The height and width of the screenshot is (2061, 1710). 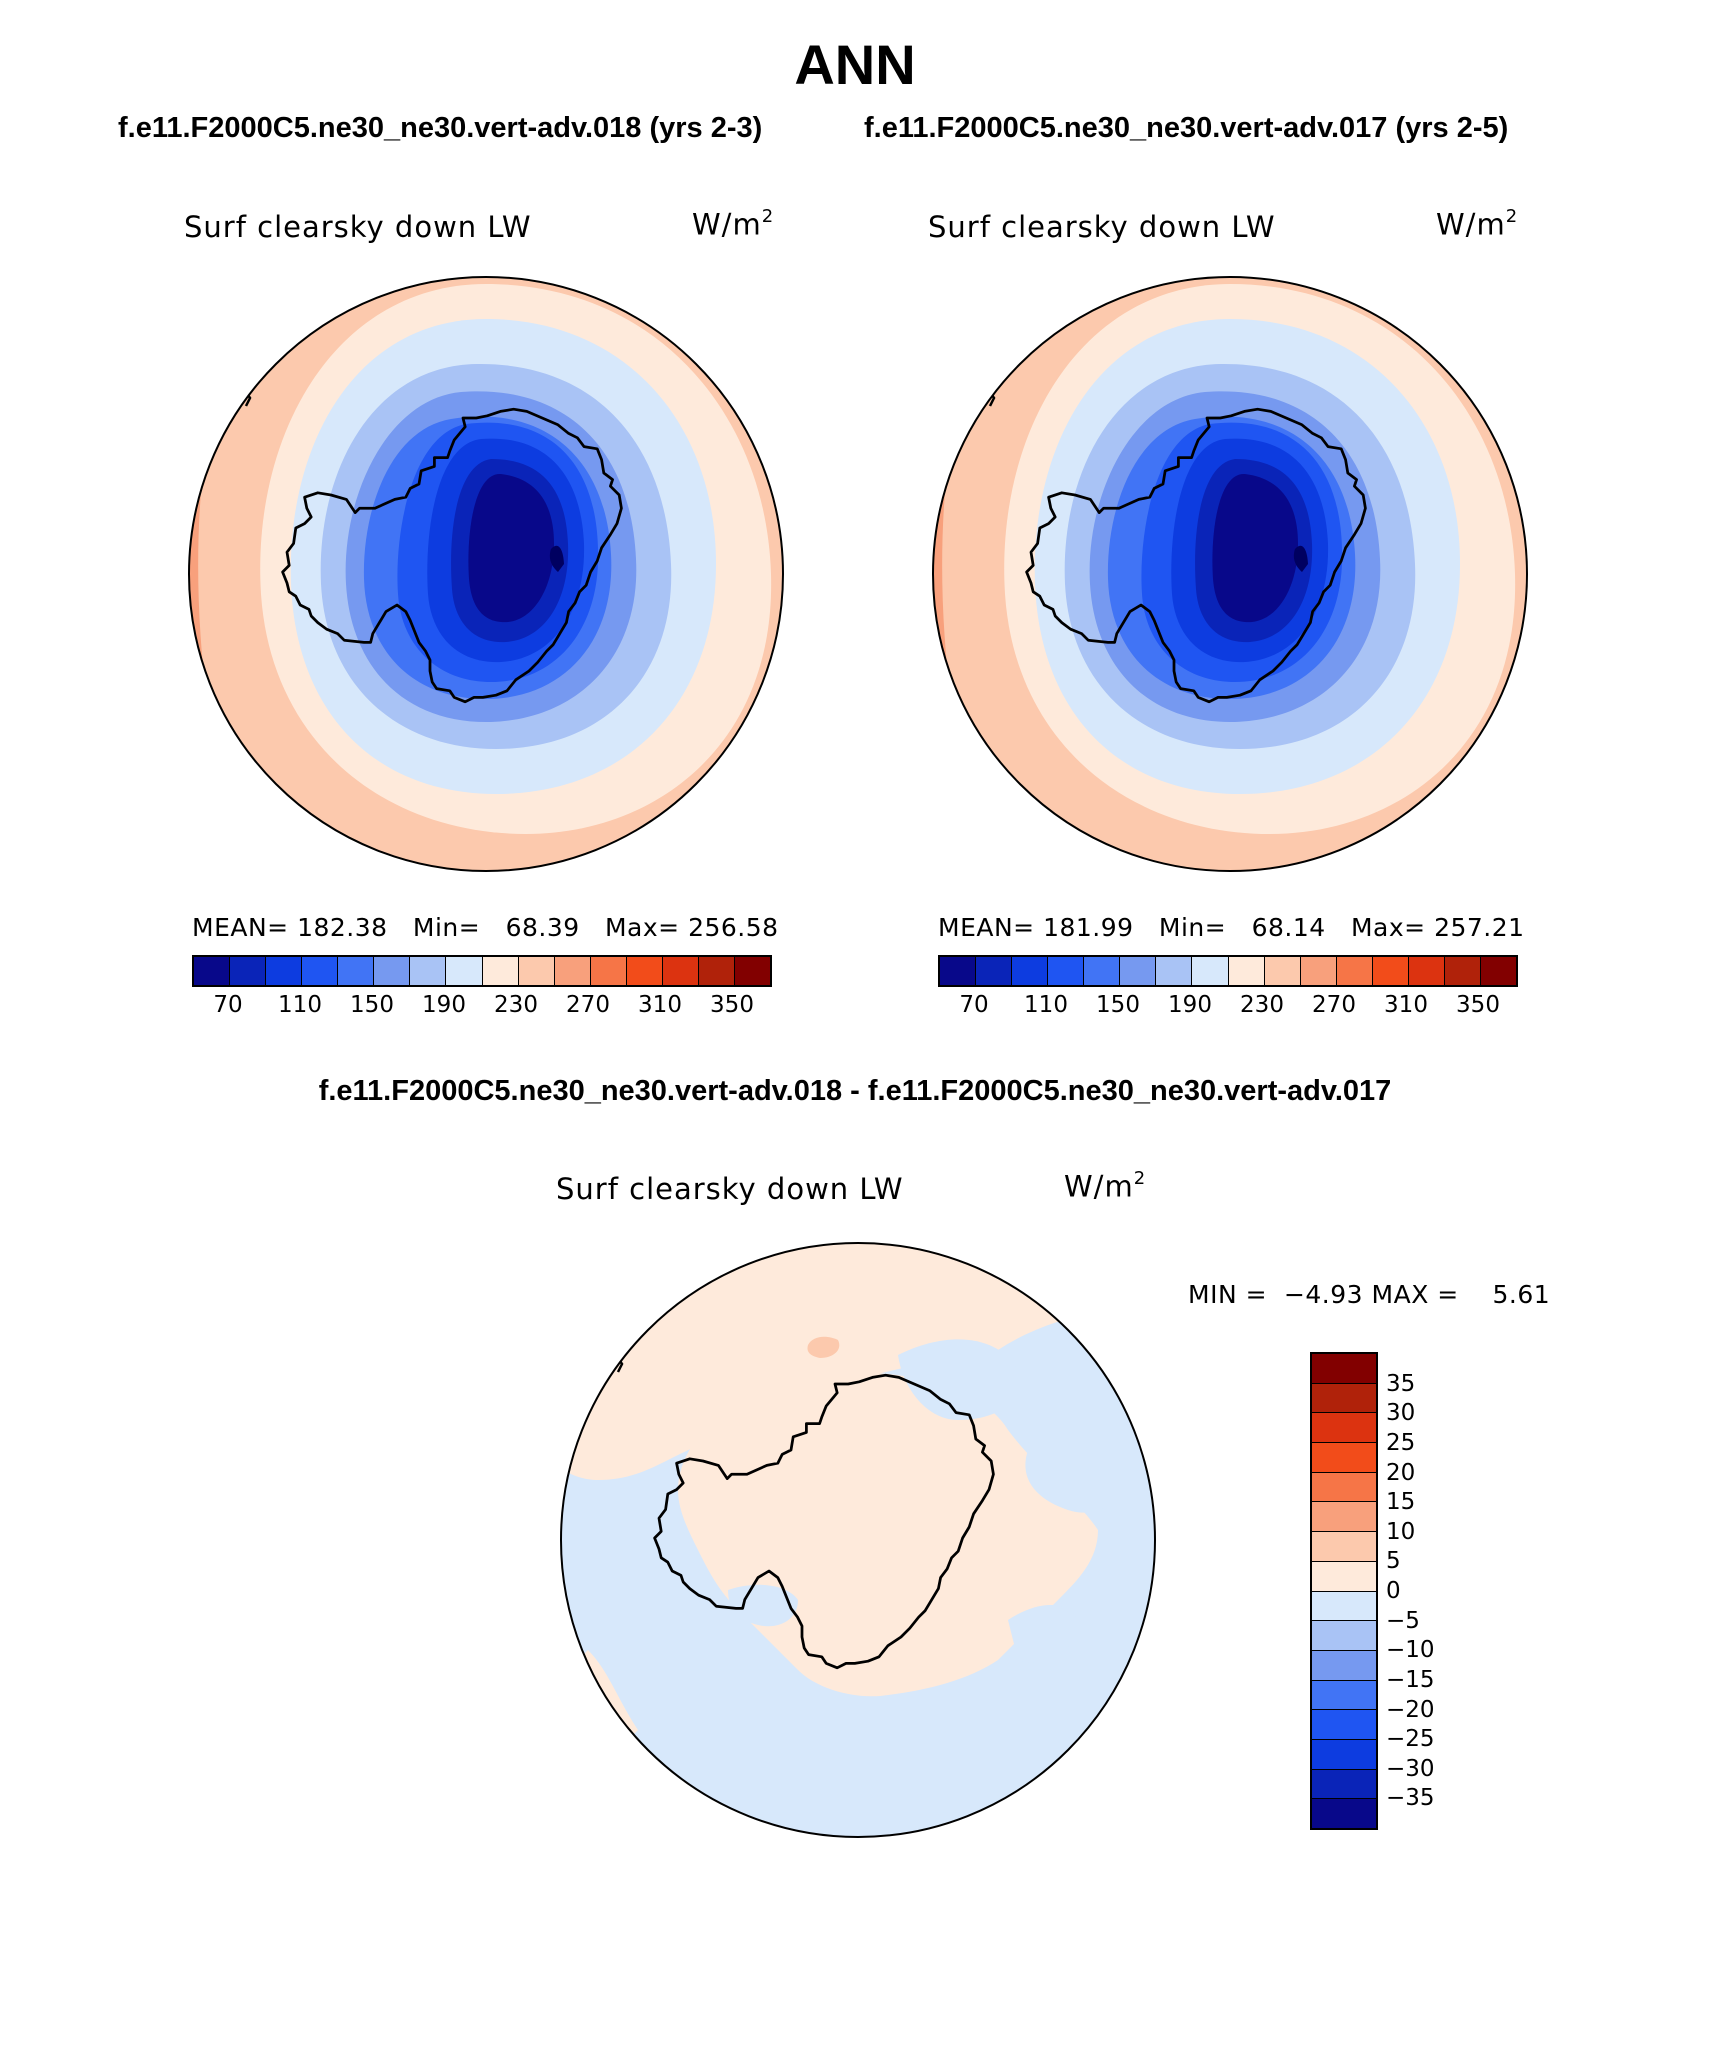 I want to click on colorbar-tick-label: 15, so click(x=1401, y=1502).